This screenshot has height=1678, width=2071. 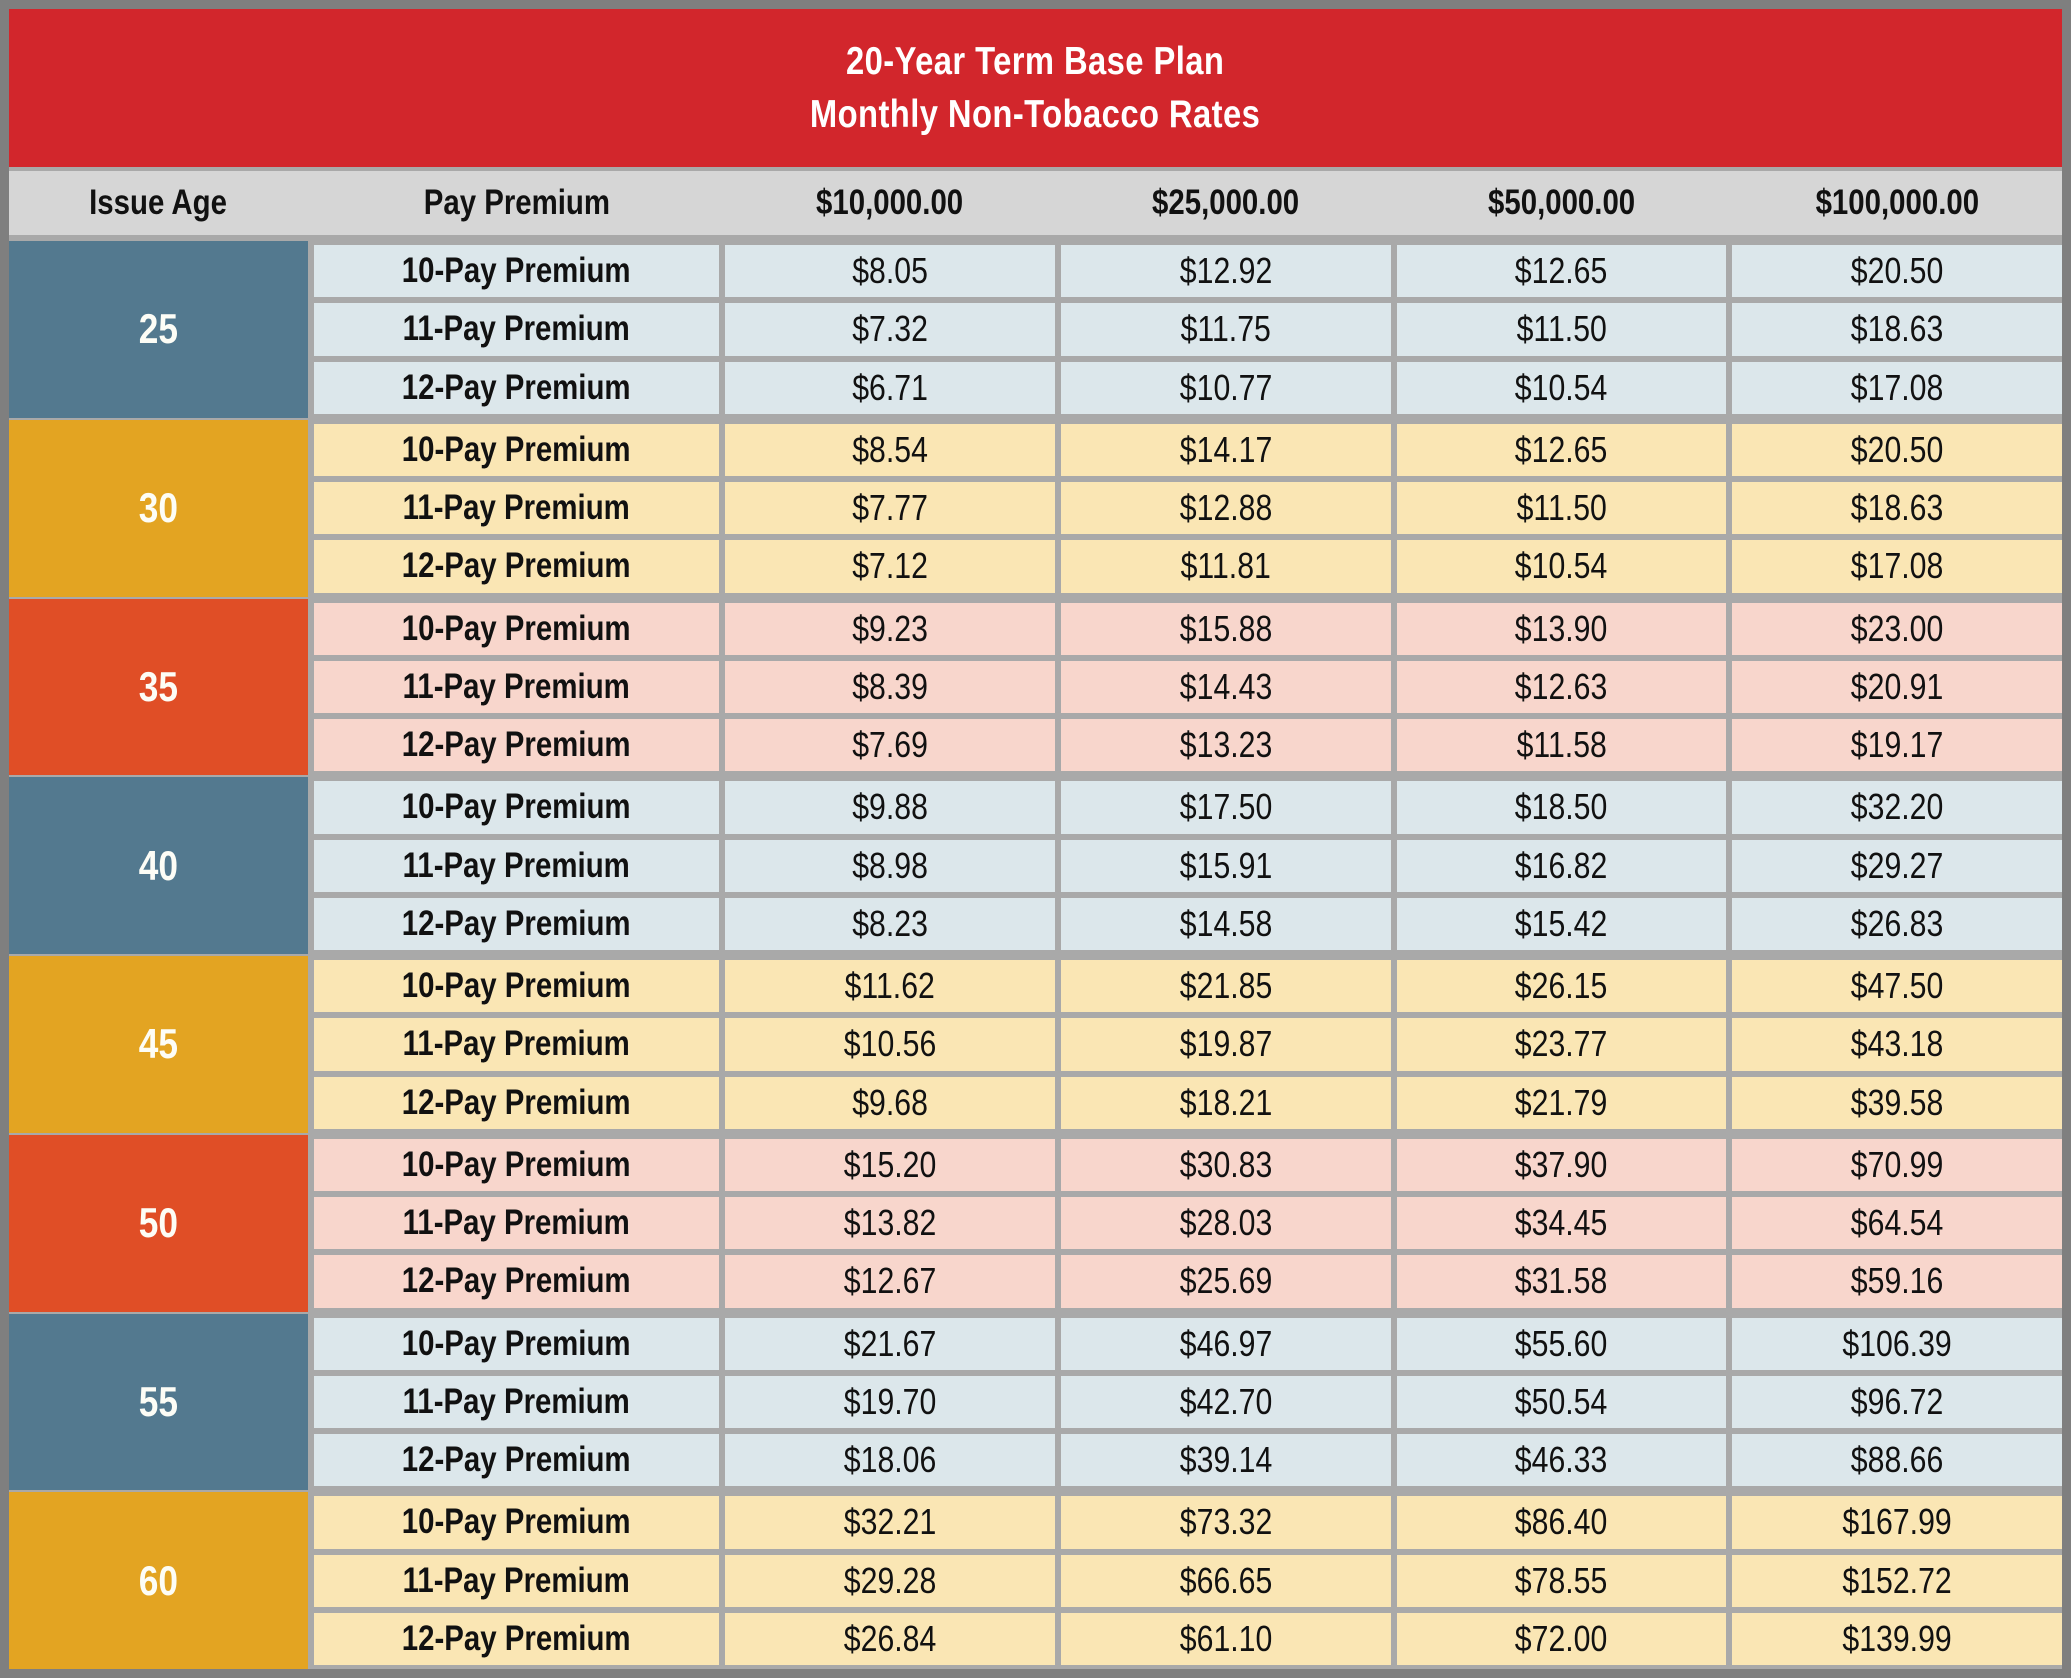 I want to click on rate-value: $66.65, so click(x=1225, y=1580).